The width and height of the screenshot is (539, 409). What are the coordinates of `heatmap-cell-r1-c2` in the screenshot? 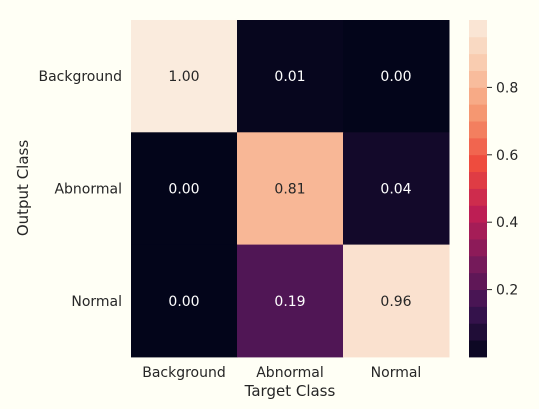 It's located at (396, 189).